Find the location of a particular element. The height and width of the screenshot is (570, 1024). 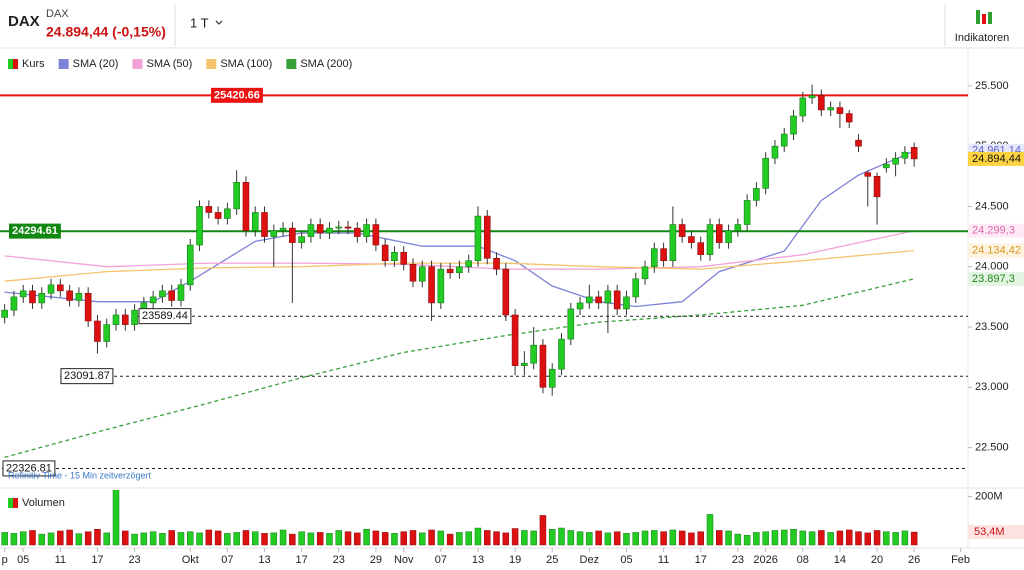

price-label: 24.894,44 (-0,15%) is located at coordinates (106, 32).